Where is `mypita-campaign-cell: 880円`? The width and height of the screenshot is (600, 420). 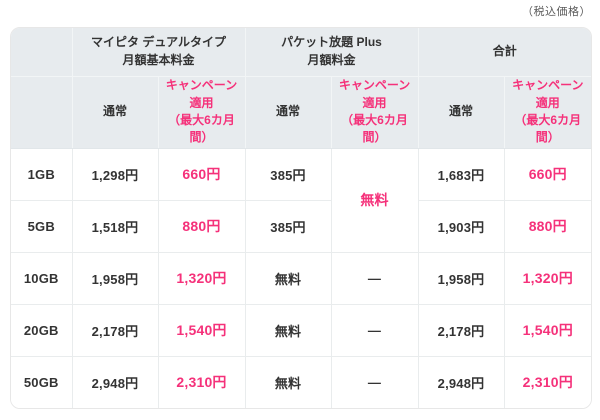
mypita-campaign-cell: 880円 is located at coordinates (202, 226).